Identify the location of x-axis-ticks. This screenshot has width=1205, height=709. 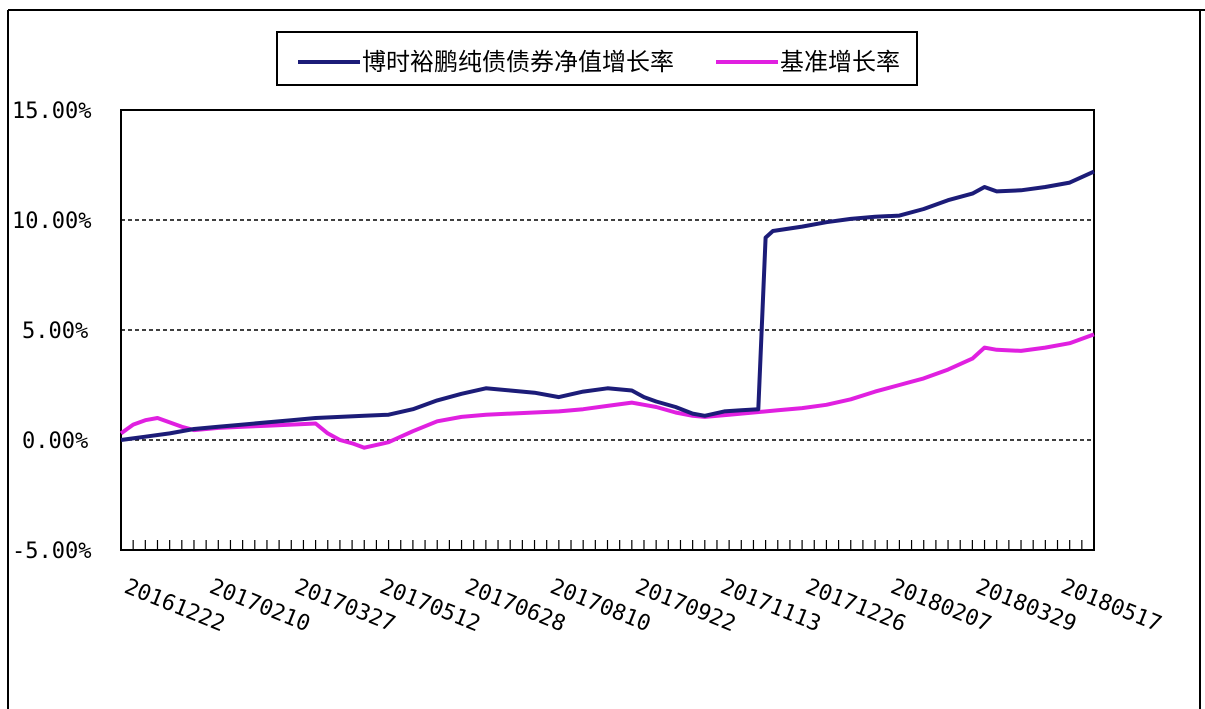
(607, 545).